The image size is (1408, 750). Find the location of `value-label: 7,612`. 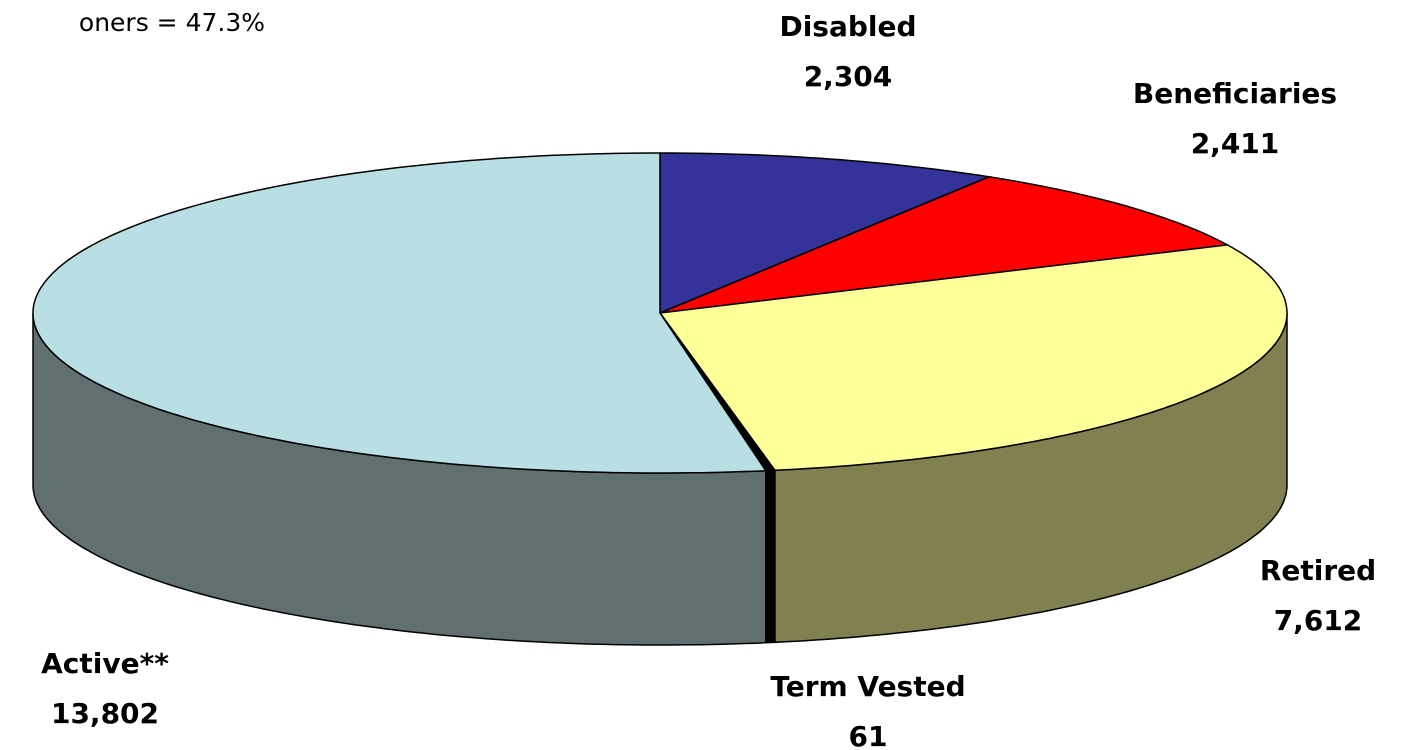

value-label: 7,612 is located at coordinates (1318, 620).